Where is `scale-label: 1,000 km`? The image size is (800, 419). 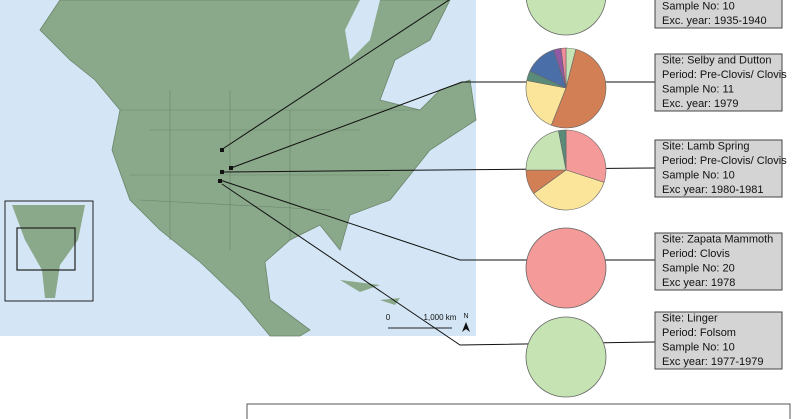 scale-label: 1,000 km is located at coordinates (440, 317).